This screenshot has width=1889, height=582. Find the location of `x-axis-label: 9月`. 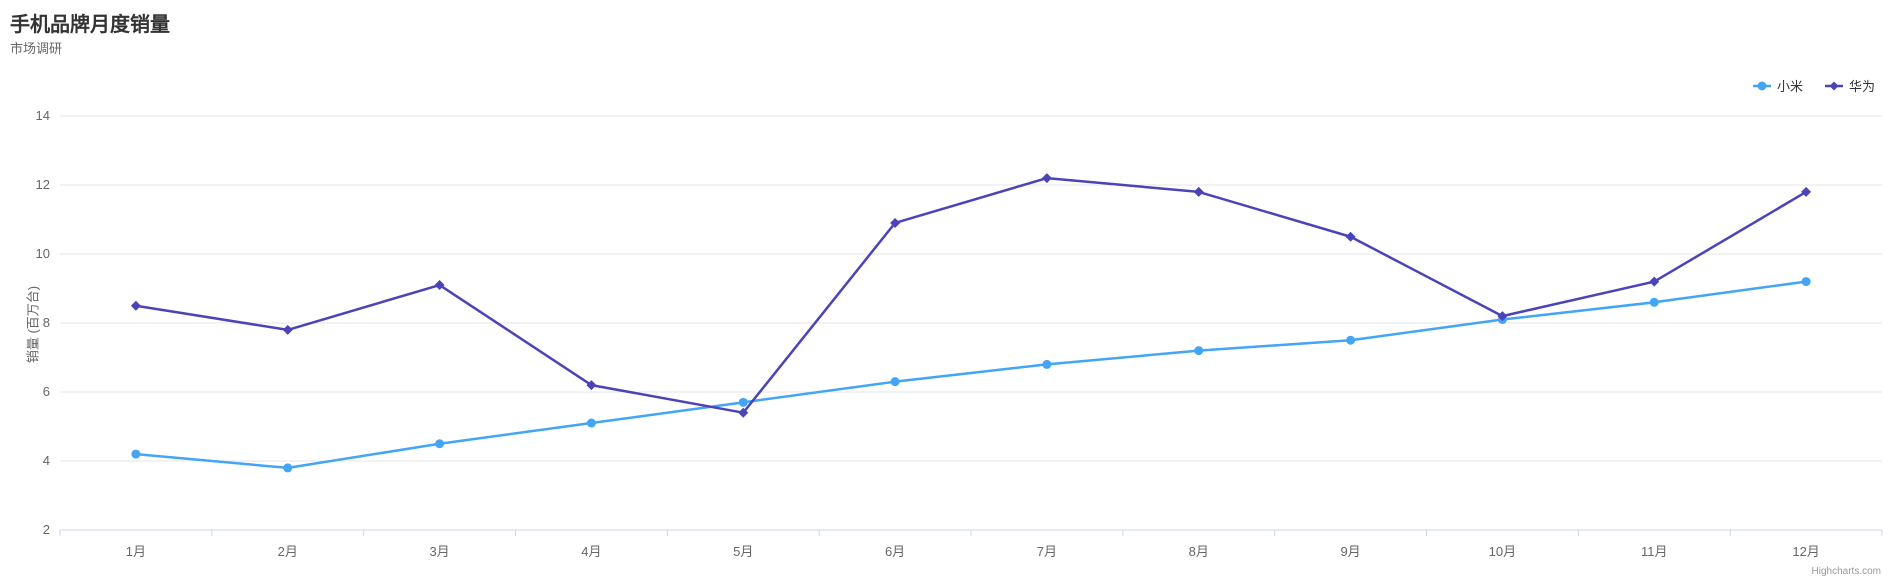

x-axis-label: 9月 is located at coordinates (1350, 551).